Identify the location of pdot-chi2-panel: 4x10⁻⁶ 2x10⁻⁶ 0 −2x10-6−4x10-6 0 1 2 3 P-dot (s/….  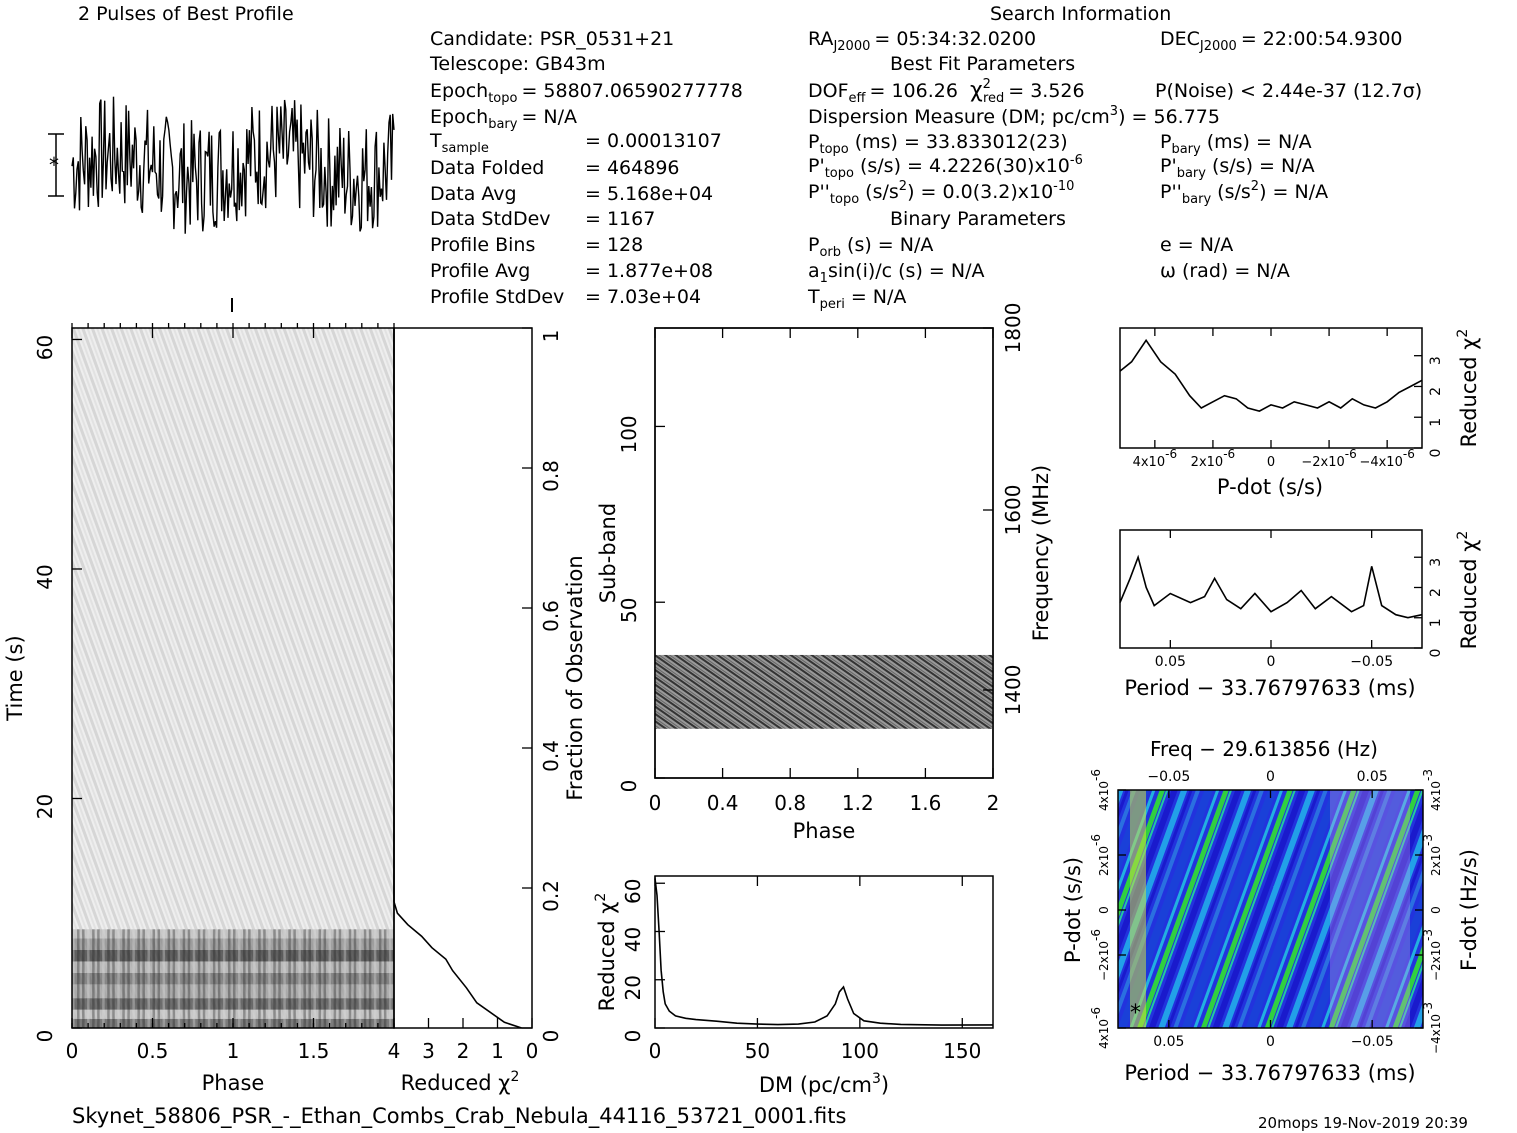
(1300, 413).